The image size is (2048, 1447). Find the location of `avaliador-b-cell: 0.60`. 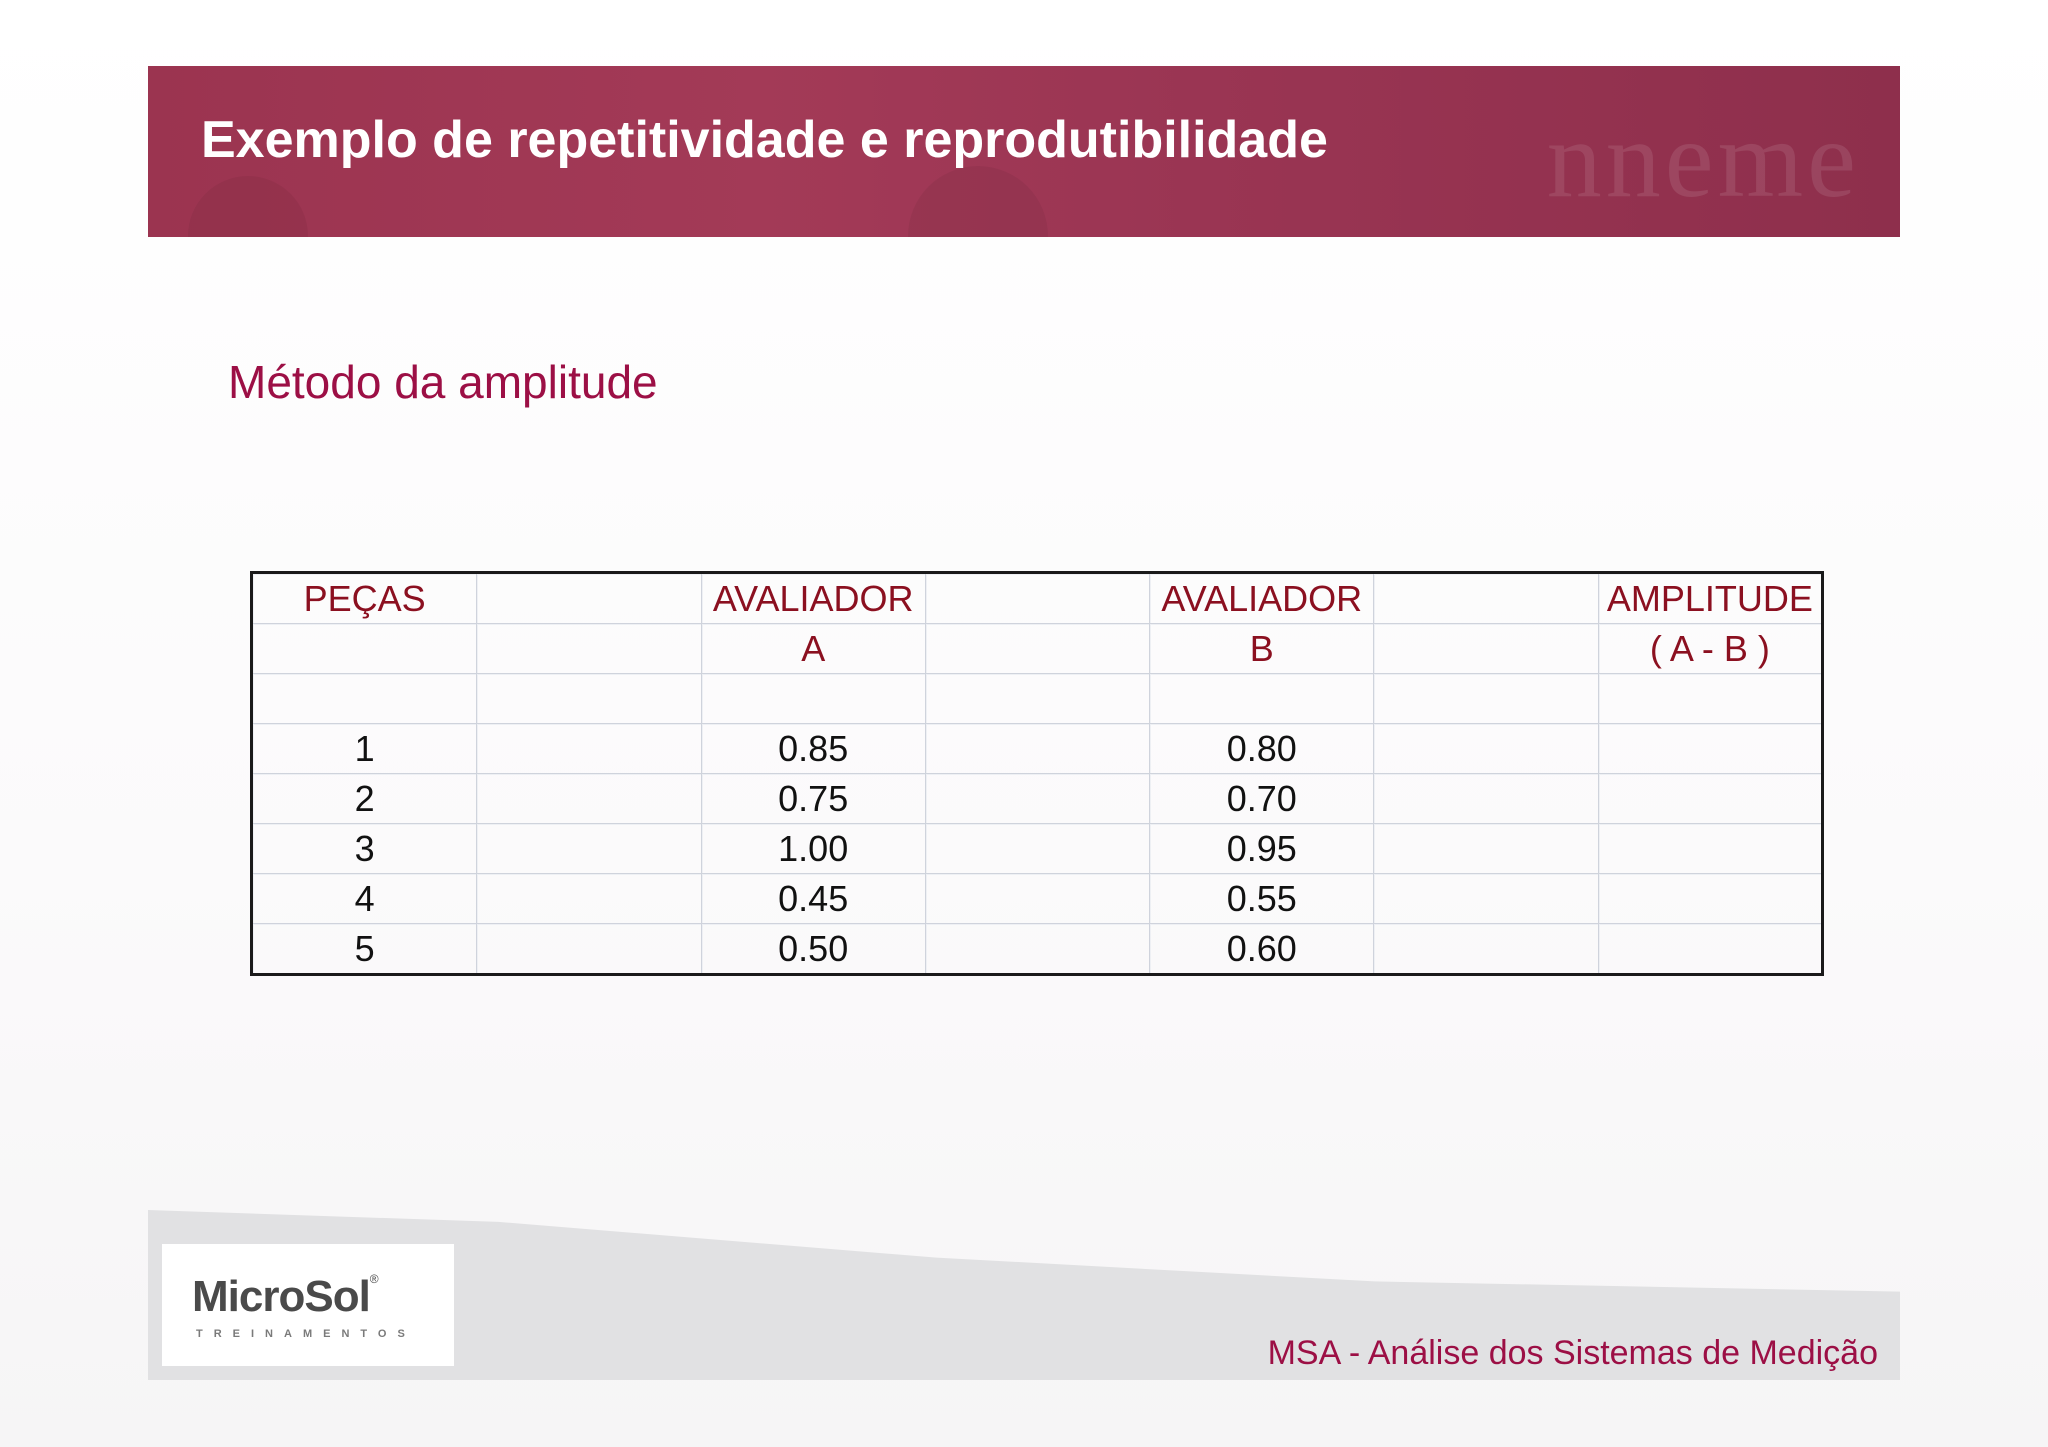

avaliador-b-cell: 0.60 is located at coordinates (1262, 949).